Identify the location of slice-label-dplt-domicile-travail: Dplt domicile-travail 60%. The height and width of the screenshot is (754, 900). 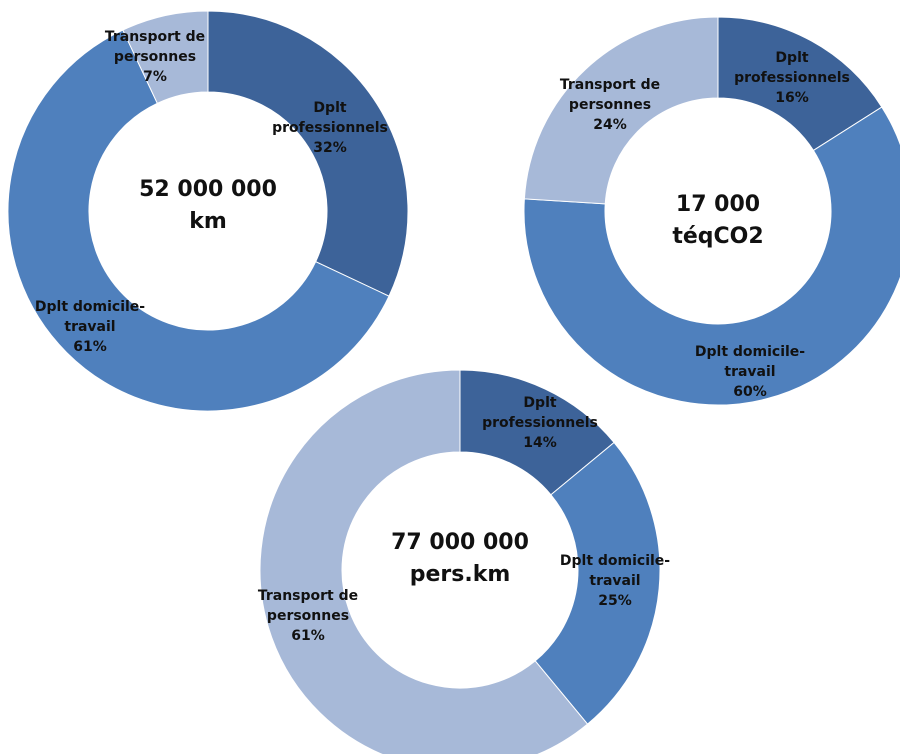
(750, 372).